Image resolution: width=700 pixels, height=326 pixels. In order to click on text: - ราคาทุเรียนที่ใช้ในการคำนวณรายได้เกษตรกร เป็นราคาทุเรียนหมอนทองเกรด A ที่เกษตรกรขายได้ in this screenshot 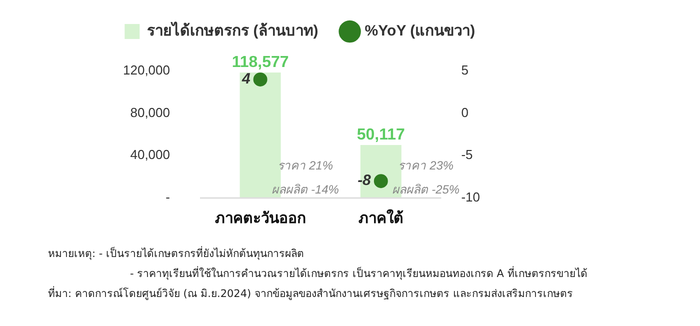, I will do `click(358, 273)`.